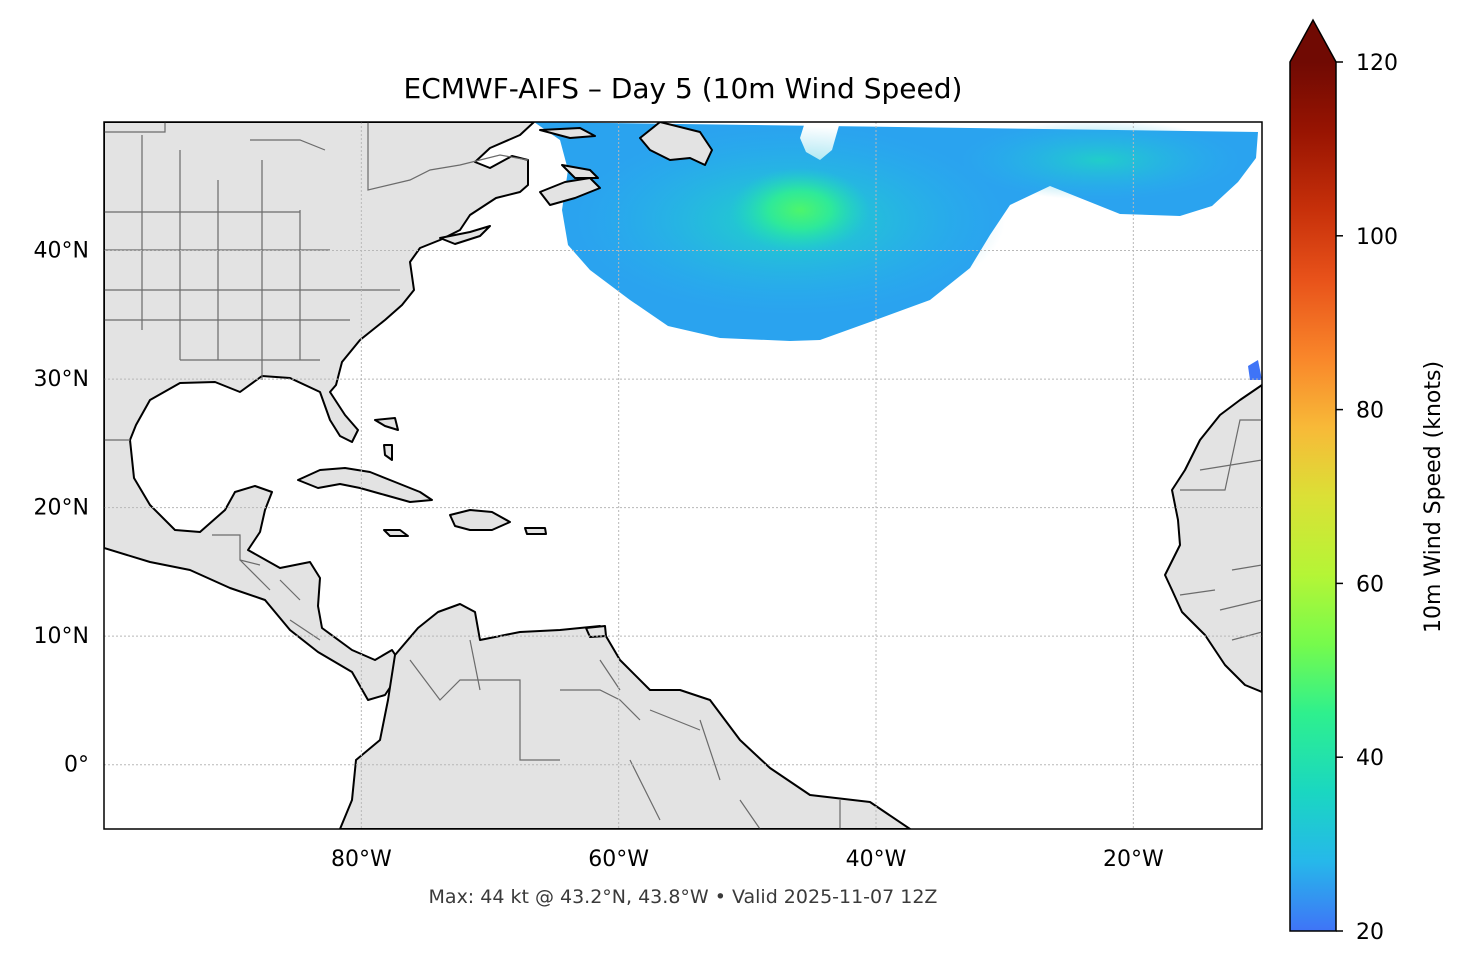  I want to click on colorbar-tick-label: 100, so click(1377, 237).